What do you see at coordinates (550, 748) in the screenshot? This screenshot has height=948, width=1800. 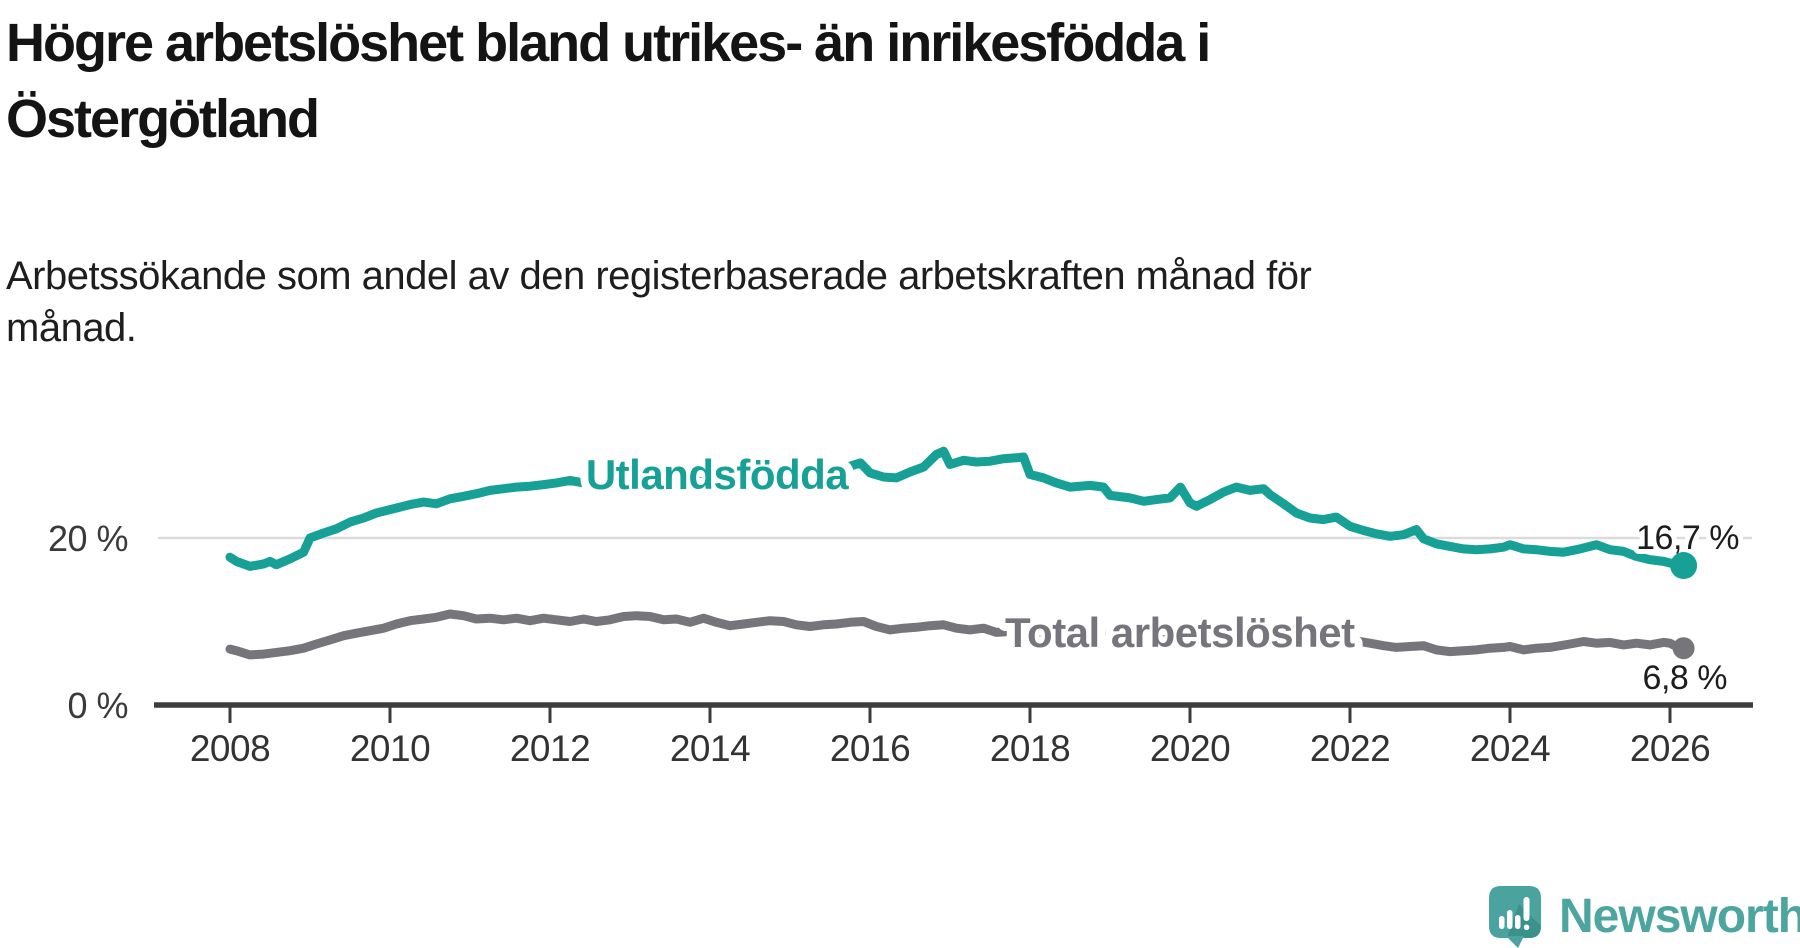 I see `x-tick-label-2012: 2012` at bounding box center [550, 748].